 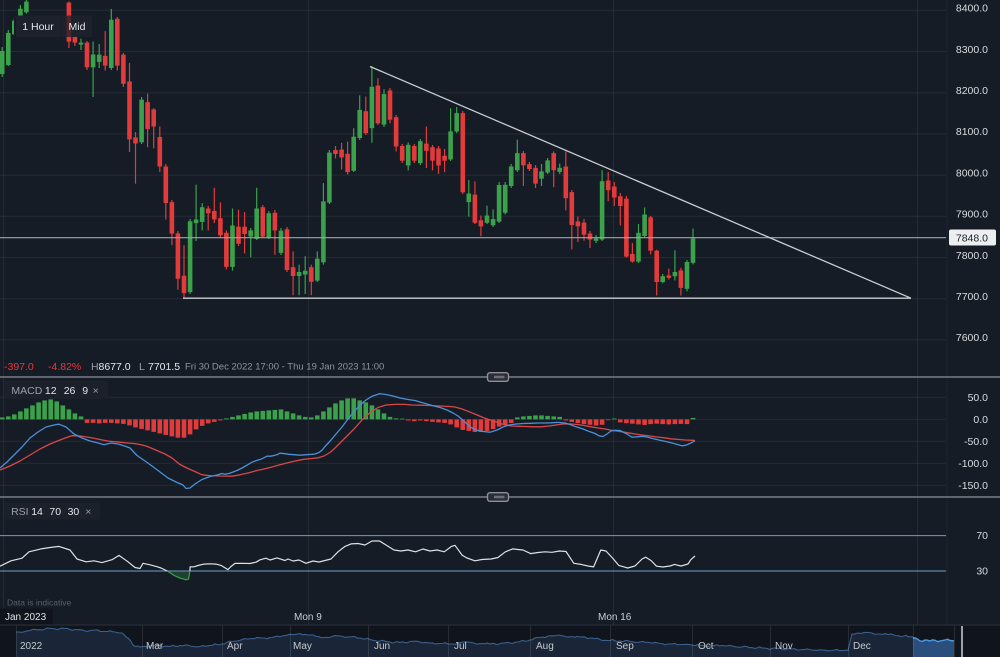 What do you see at coordinates (972, 215) in the screenshot?
I see `svg-text: 7900.0` at bounding box center [972, 215].